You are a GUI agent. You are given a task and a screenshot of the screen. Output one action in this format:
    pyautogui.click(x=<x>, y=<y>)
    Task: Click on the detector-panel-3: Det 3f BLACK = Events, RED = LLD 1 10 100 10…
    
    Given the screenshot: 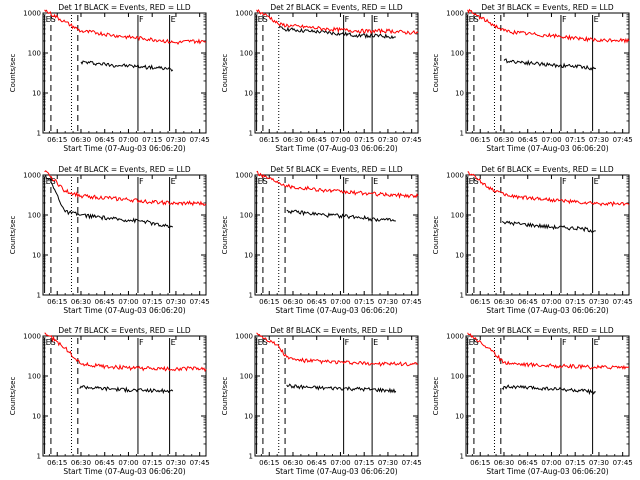 What is the action you would take?
    pyautogui.click(x=532, y=78)
    